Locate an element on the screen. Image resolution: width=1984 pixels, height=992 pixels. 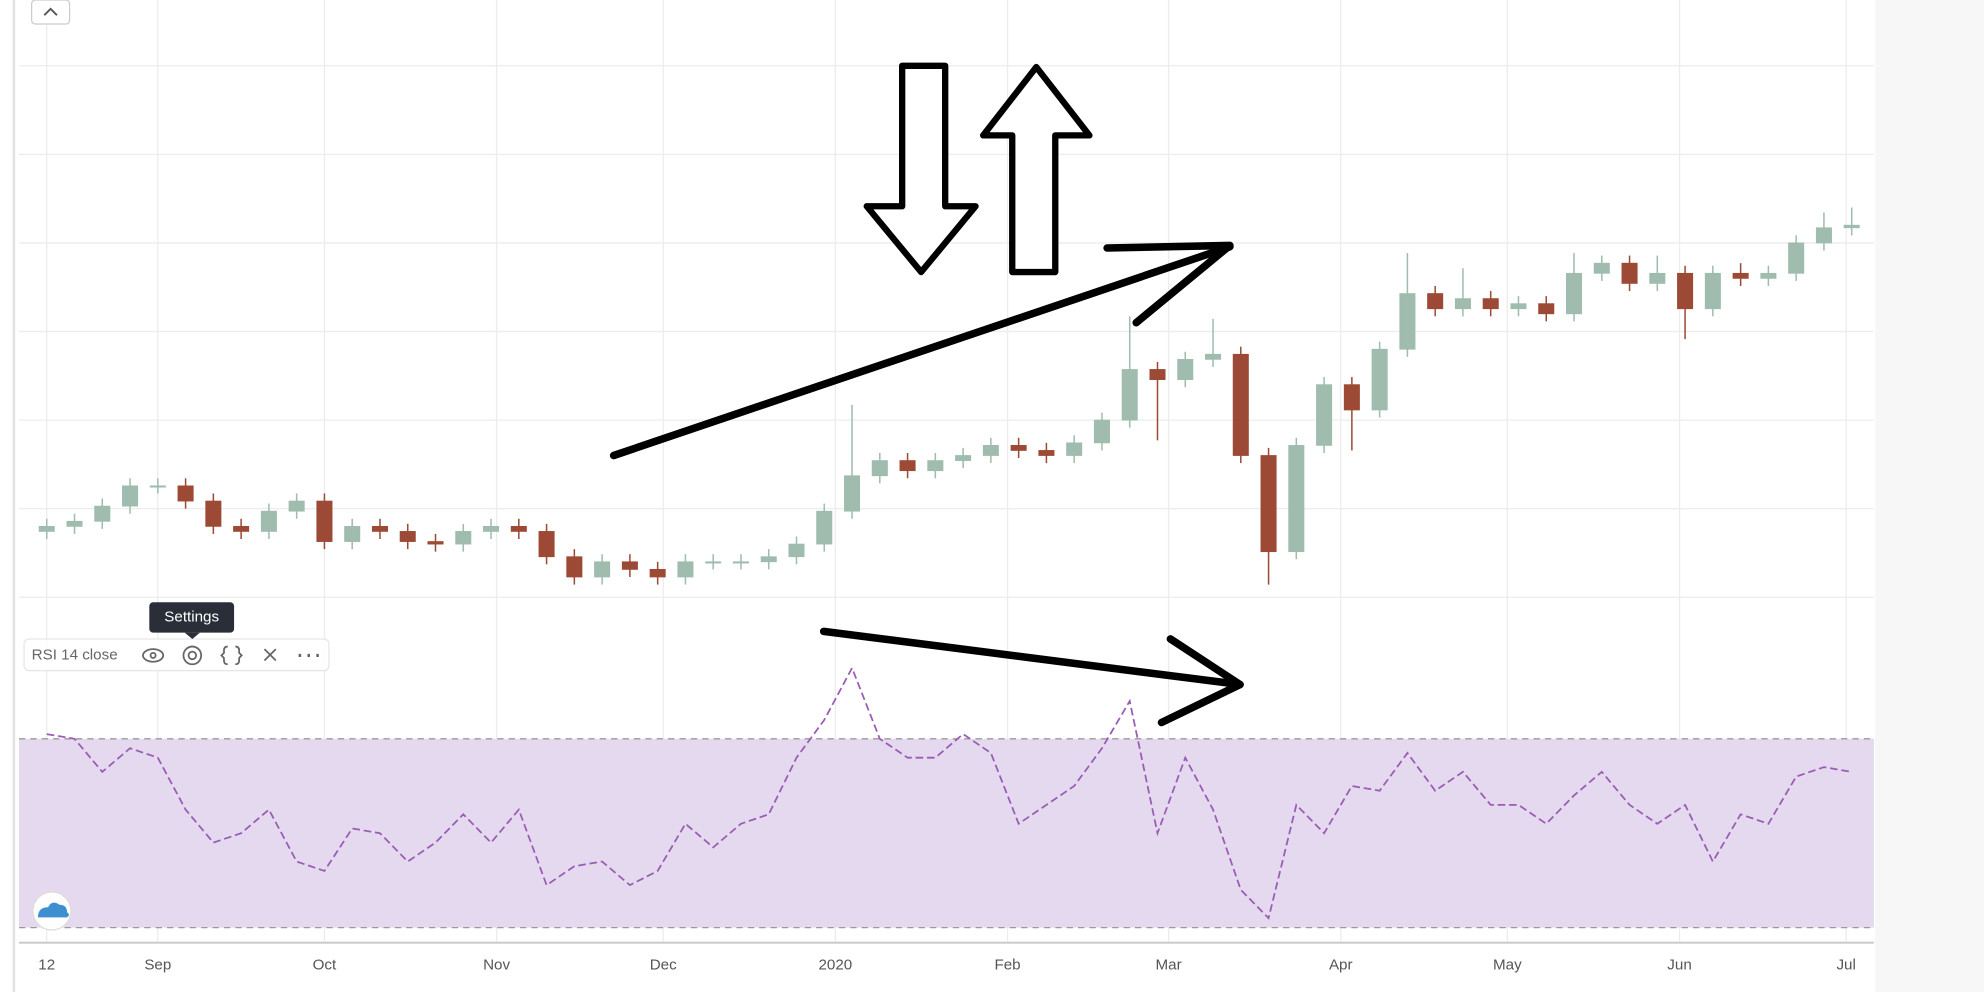
divergence-arrow-line is located at coordinates (1031, 658).